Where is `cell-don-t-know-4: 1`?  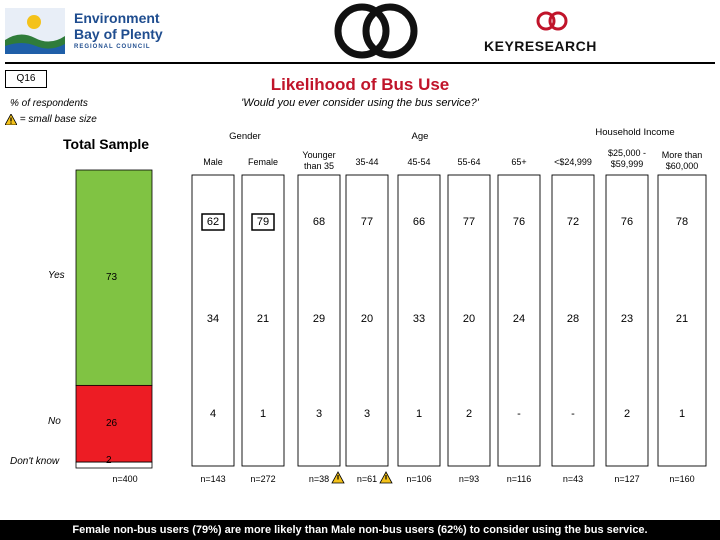
cell-don-t-know-4: 1 is located at coordinates (419, 414).